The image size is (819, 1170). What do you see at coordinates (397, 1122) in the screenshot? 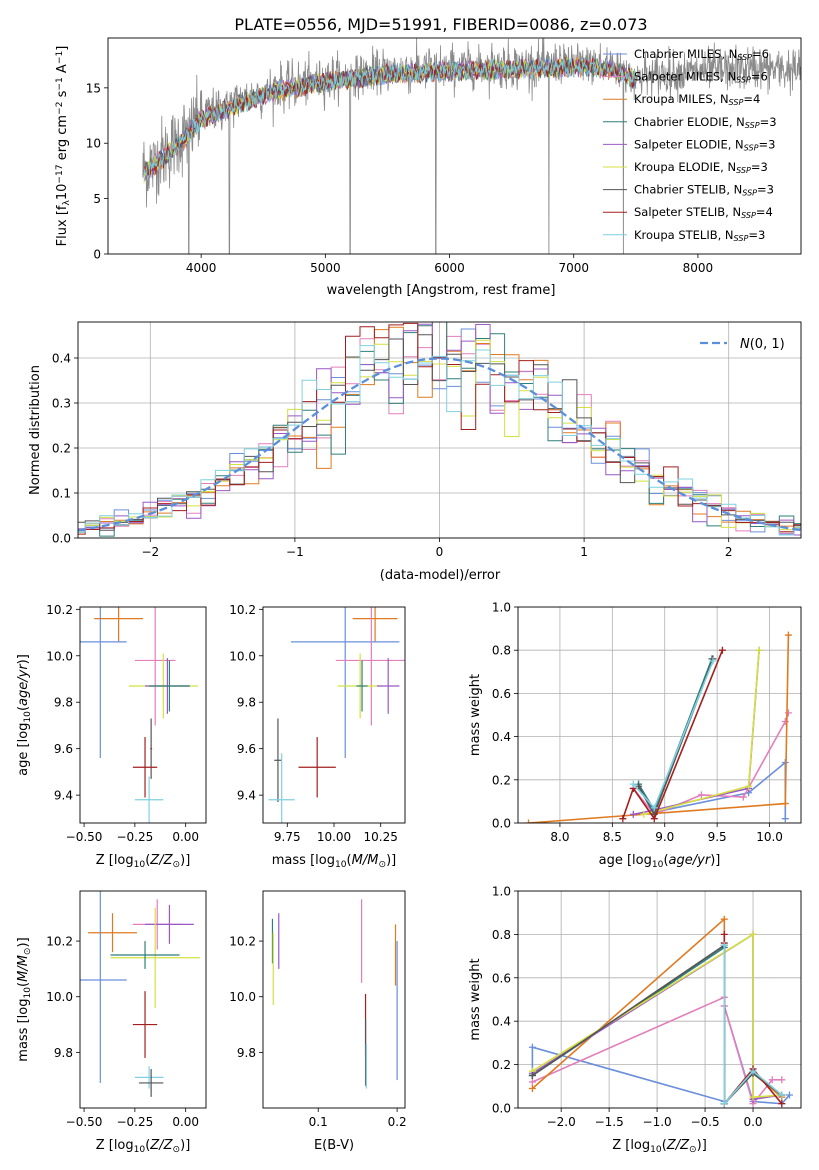
I see `x-tick-label: 0.2` at bounding box center [397, 1122].